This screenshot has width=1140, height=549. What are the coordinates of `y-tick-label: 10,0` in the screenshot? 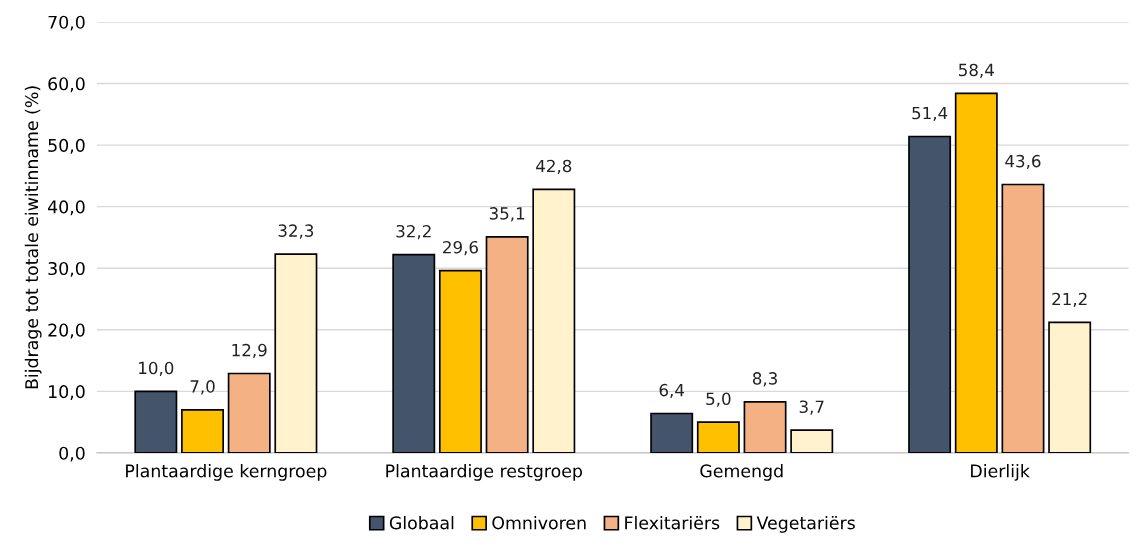 It's located at (67, 392).